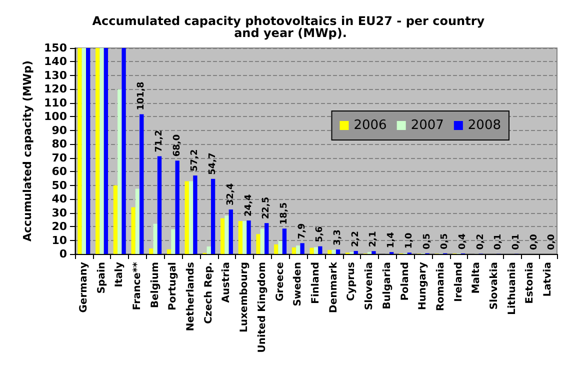 This screenshot has width=581, height=381. I want to click on x-tick-label: Belgium, so click(155, 285).